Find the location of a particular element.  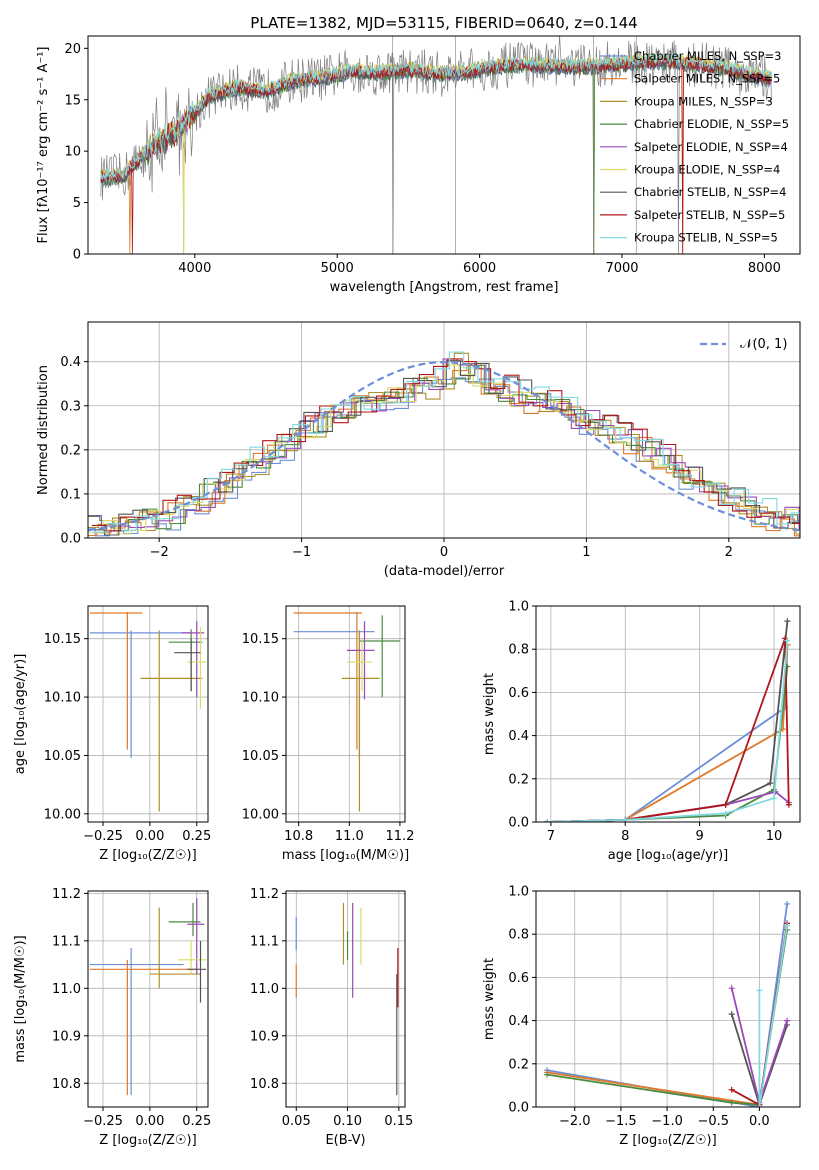

y-axis-label: Flux [fλ10⁻¹⁷ erg cm⁻² s⁻¹ A⁻¹] is located at coordinates (43, 145).